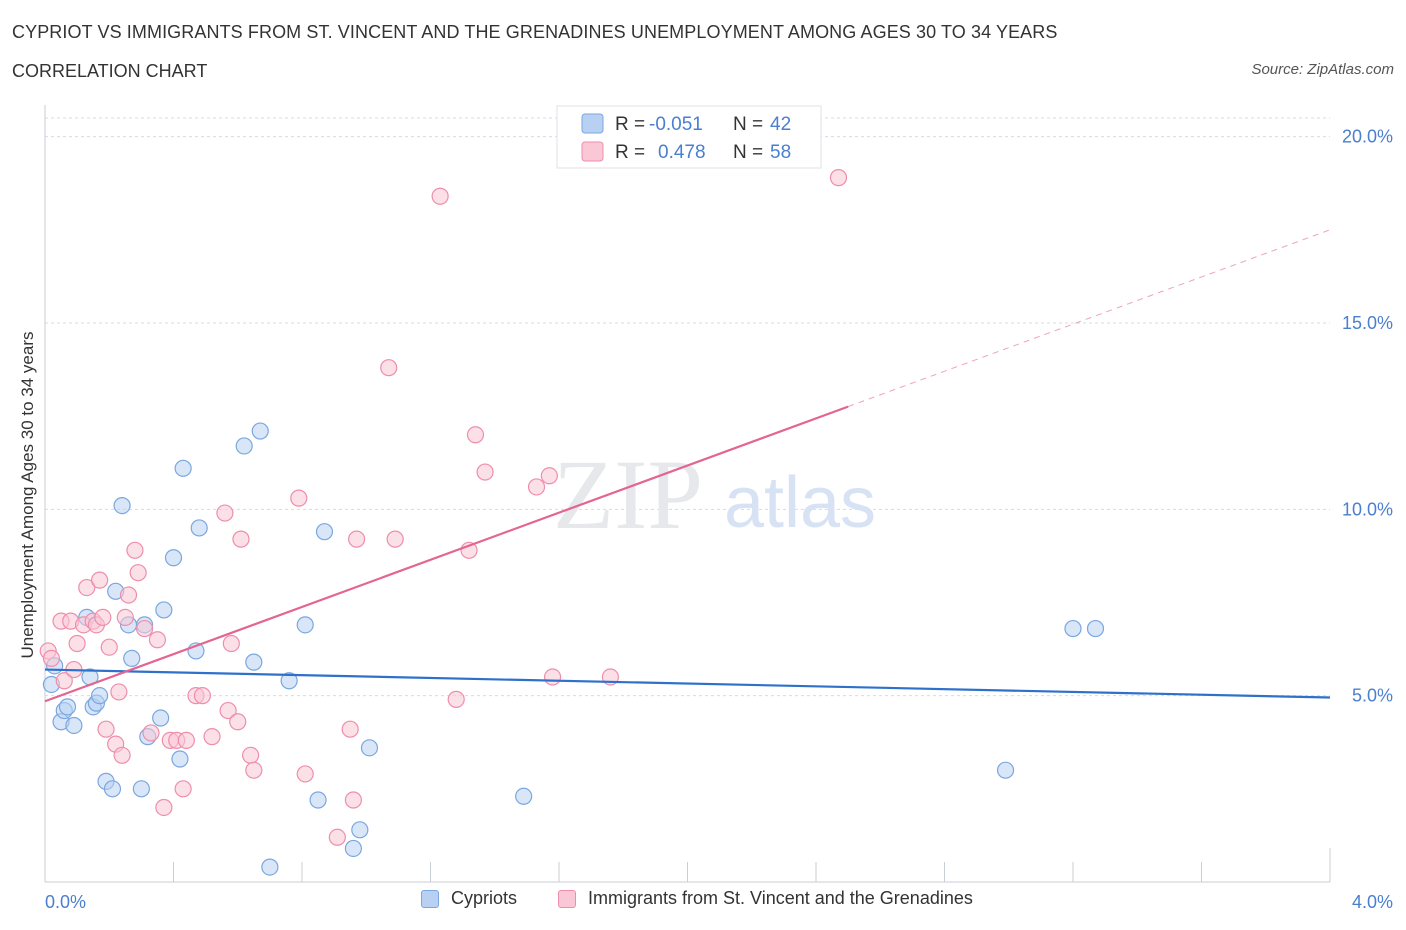 This screenshot has width=1406, height=930. What do you see at coordinates (748, 152) in the screenshot?
I see `legend-n-label-immigrants: N =` at bounding box center [748, 152].